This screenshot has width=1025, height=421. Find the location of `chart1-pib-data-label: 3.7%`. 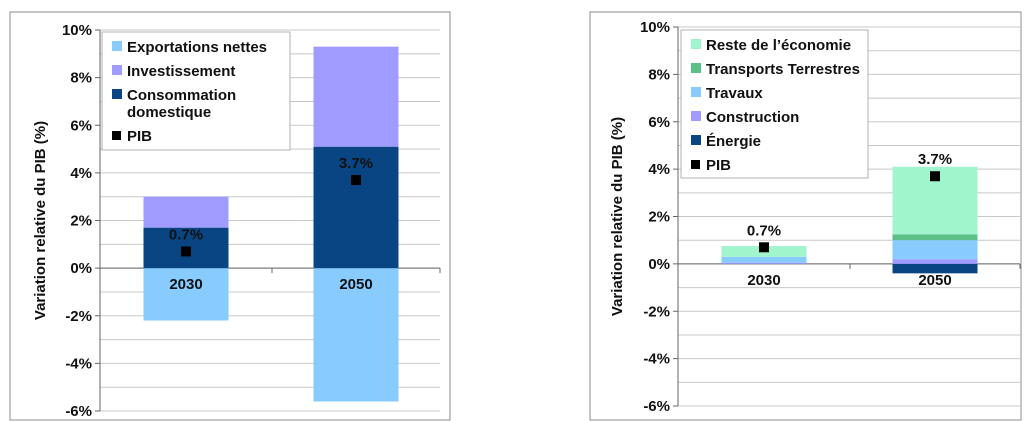

chart1-pib-data-label: 3.7% is located at coordinates (356, 163).